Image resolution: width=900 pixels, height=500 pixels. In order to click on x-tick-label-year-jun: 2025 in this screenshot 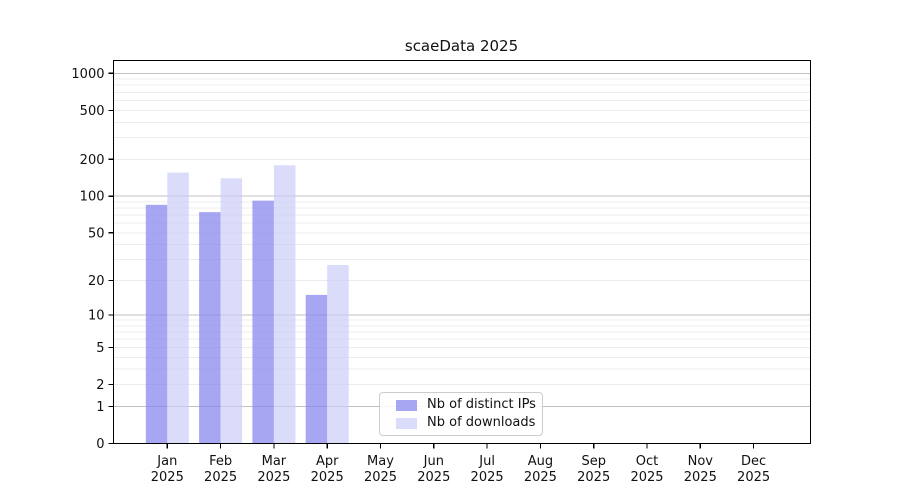, I will do `click(433, 477)`.